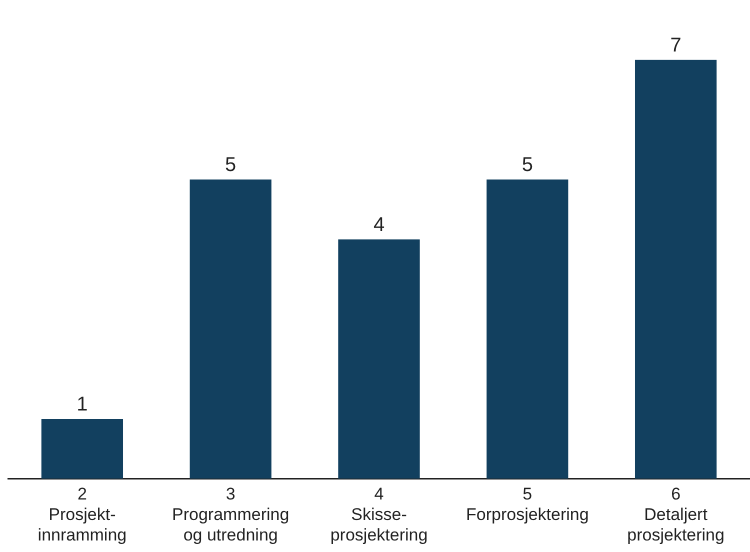  What do you see at coordinates (82, 514) in the screenshot?
I see `x-tick-label: 2 Prosjekt- innramming` at bounding box center [82, 514].